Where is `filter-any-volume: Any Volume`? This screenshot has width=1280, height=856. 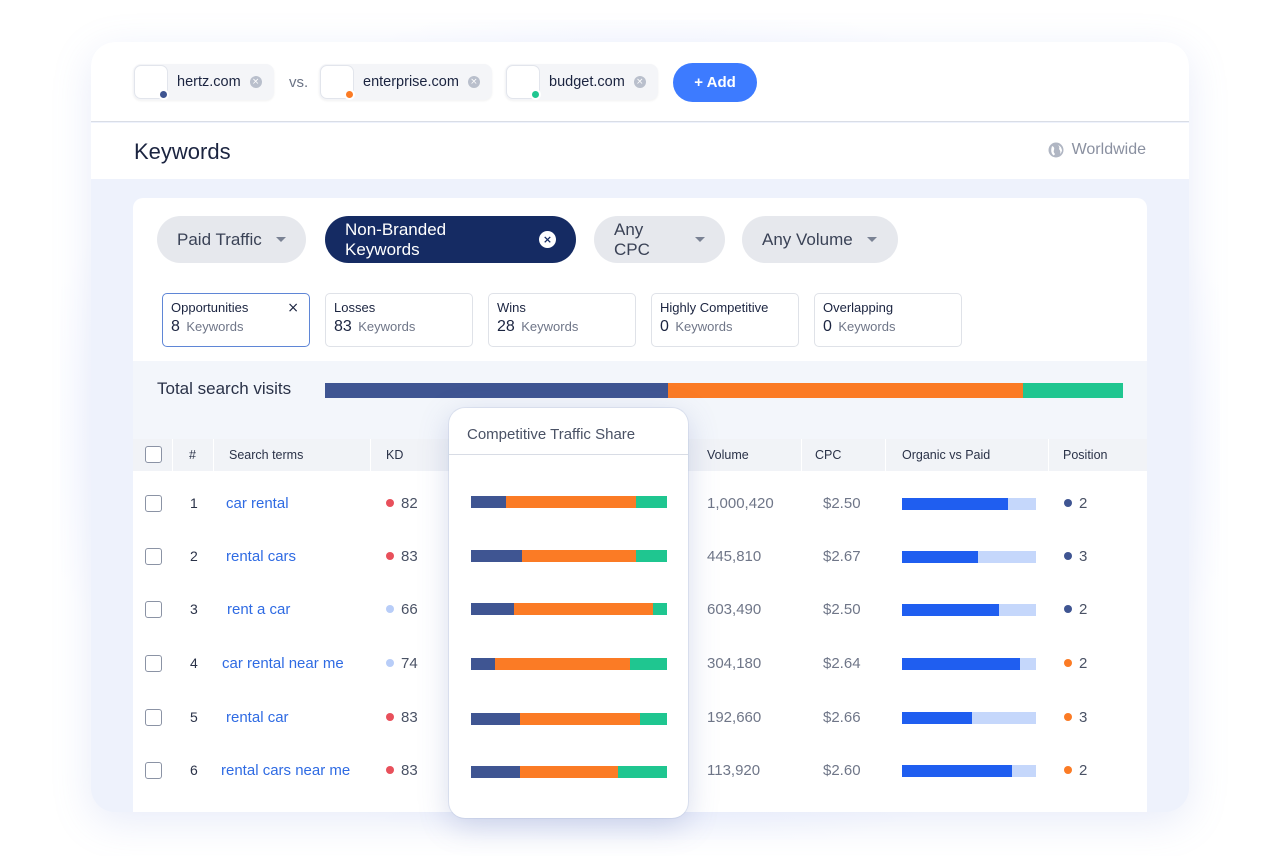
filter-any-volume: Any Volume is located at coordinates (820, 239).